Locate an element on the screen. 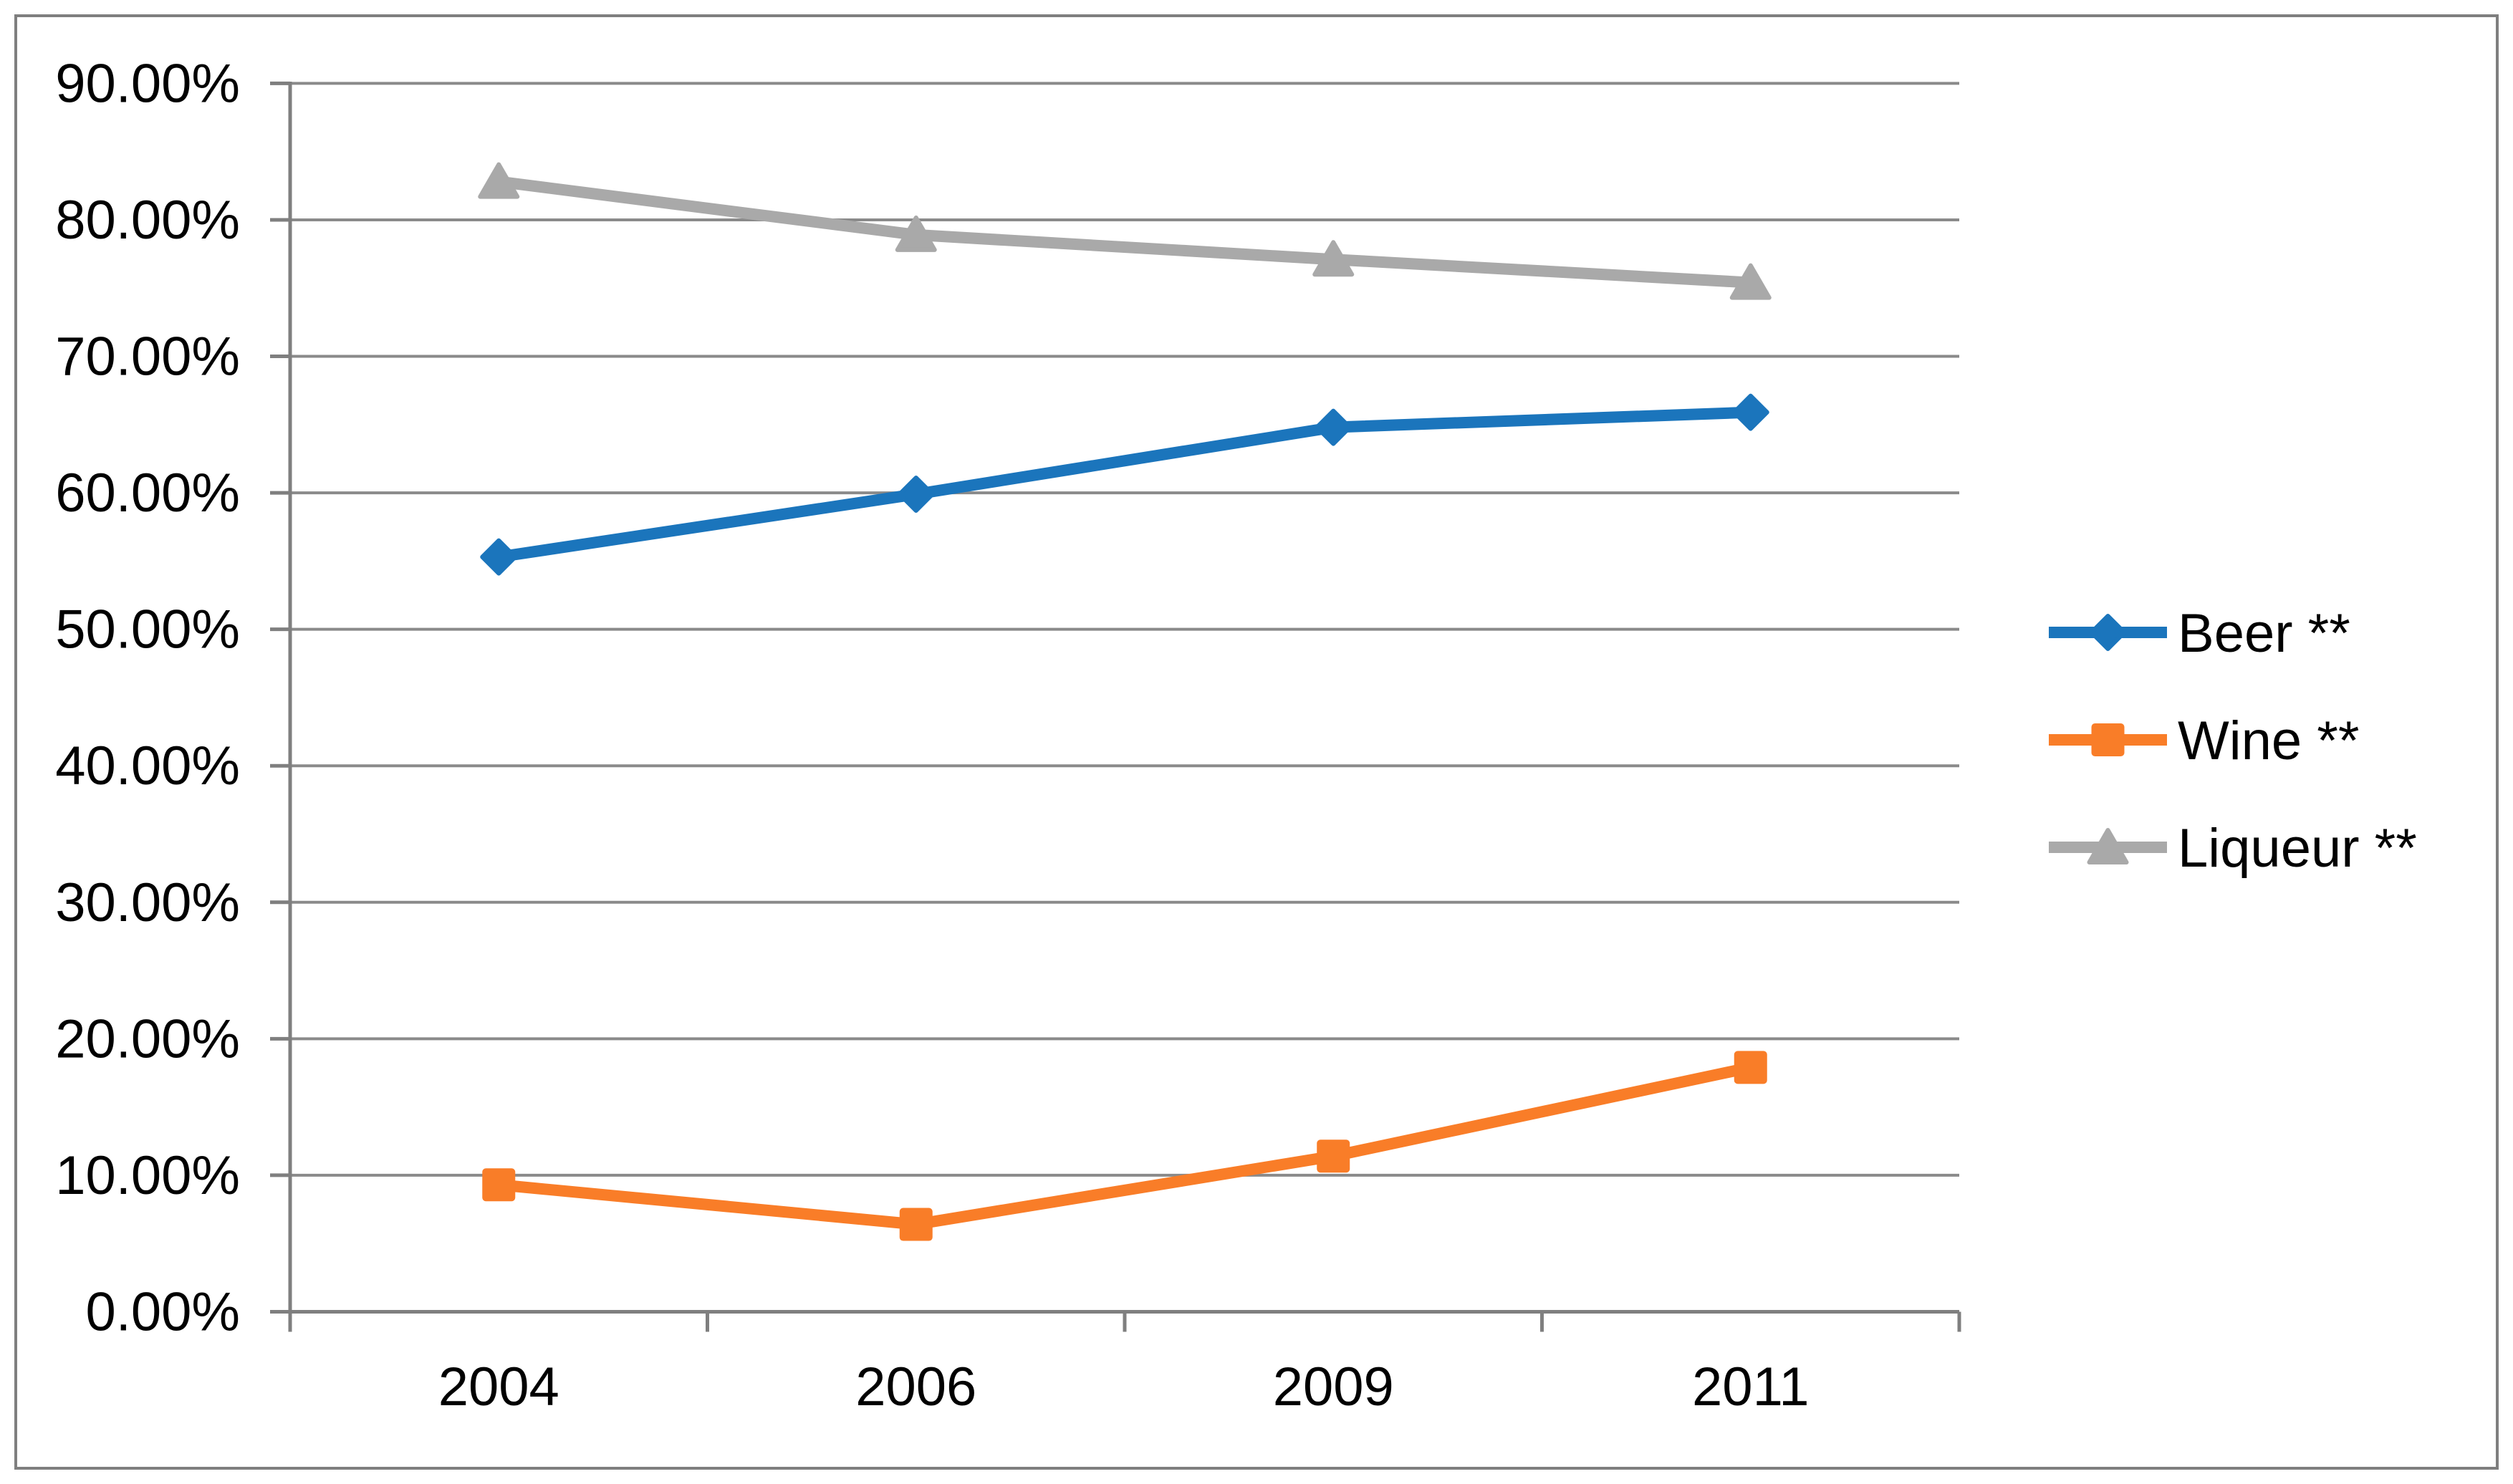  y-axis-label: 30.00% is located at coordinates (147, 902).